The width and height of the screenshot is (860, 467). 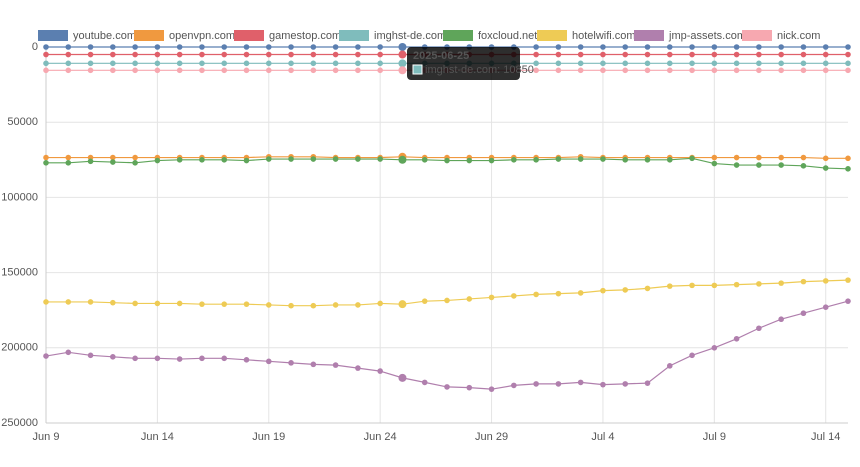 I want to click on legend-label: jmp-assets.com, so click(x=707, y=36).